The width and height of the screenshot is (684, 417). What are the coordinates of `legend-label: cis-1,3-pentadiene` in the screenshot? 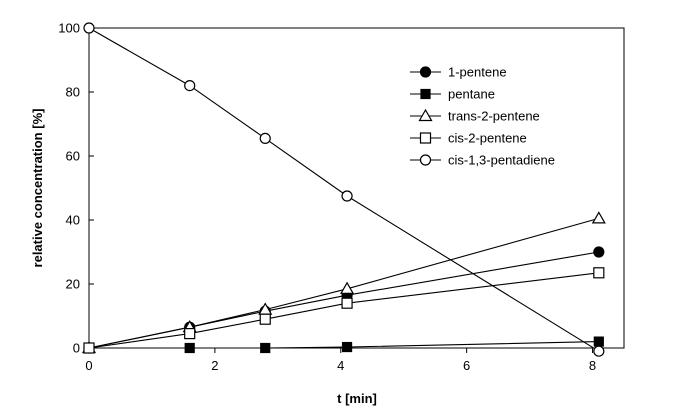 It's located at (501, 160).